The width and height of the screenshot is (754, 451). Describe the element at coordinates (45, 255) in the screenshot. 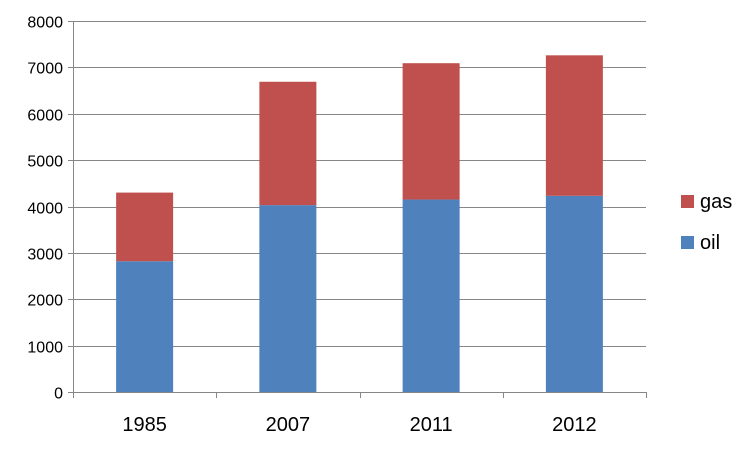

I see `y-tick-label: 3000` at that location.